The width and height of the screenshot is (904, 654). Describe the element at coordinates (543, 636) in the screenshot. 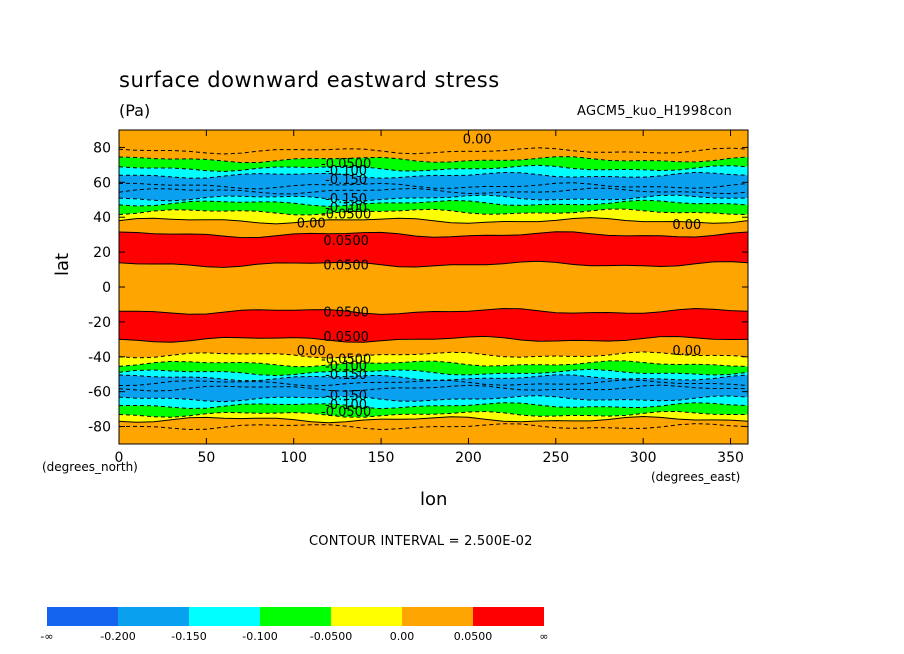

I see `colorbar-label: ∞` at that location.